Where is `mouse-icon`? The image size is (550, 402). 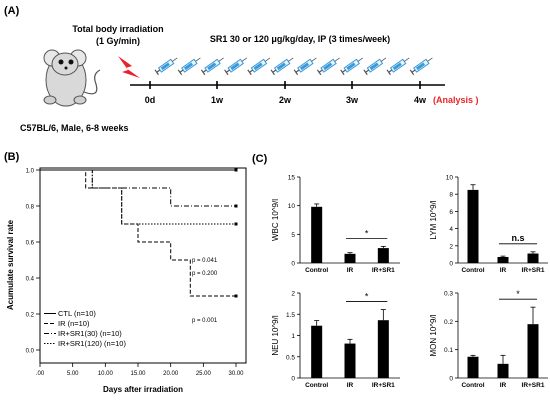
mouse-icon is located at coordinates (72, 78).